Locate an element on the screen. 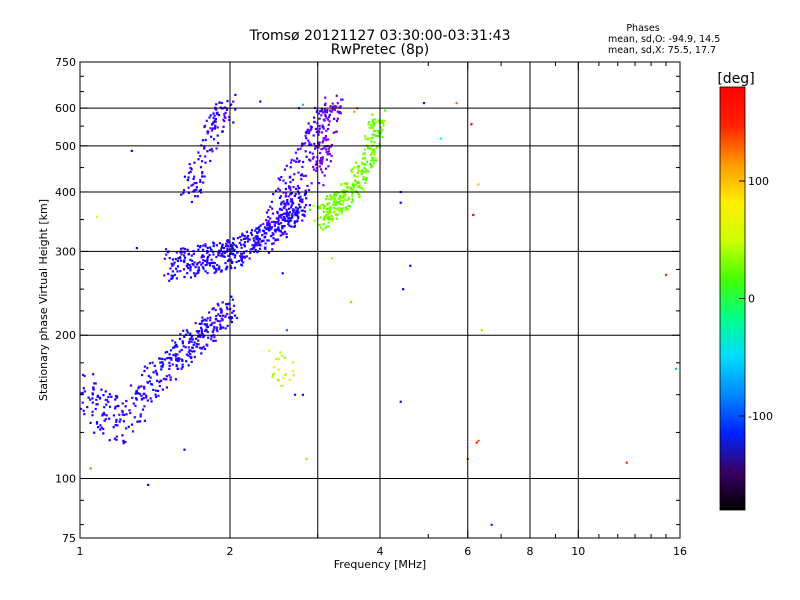 The height and width of the screenshot is (600, 800). x-tick-label: 8 is located at coordinates (530, 551).